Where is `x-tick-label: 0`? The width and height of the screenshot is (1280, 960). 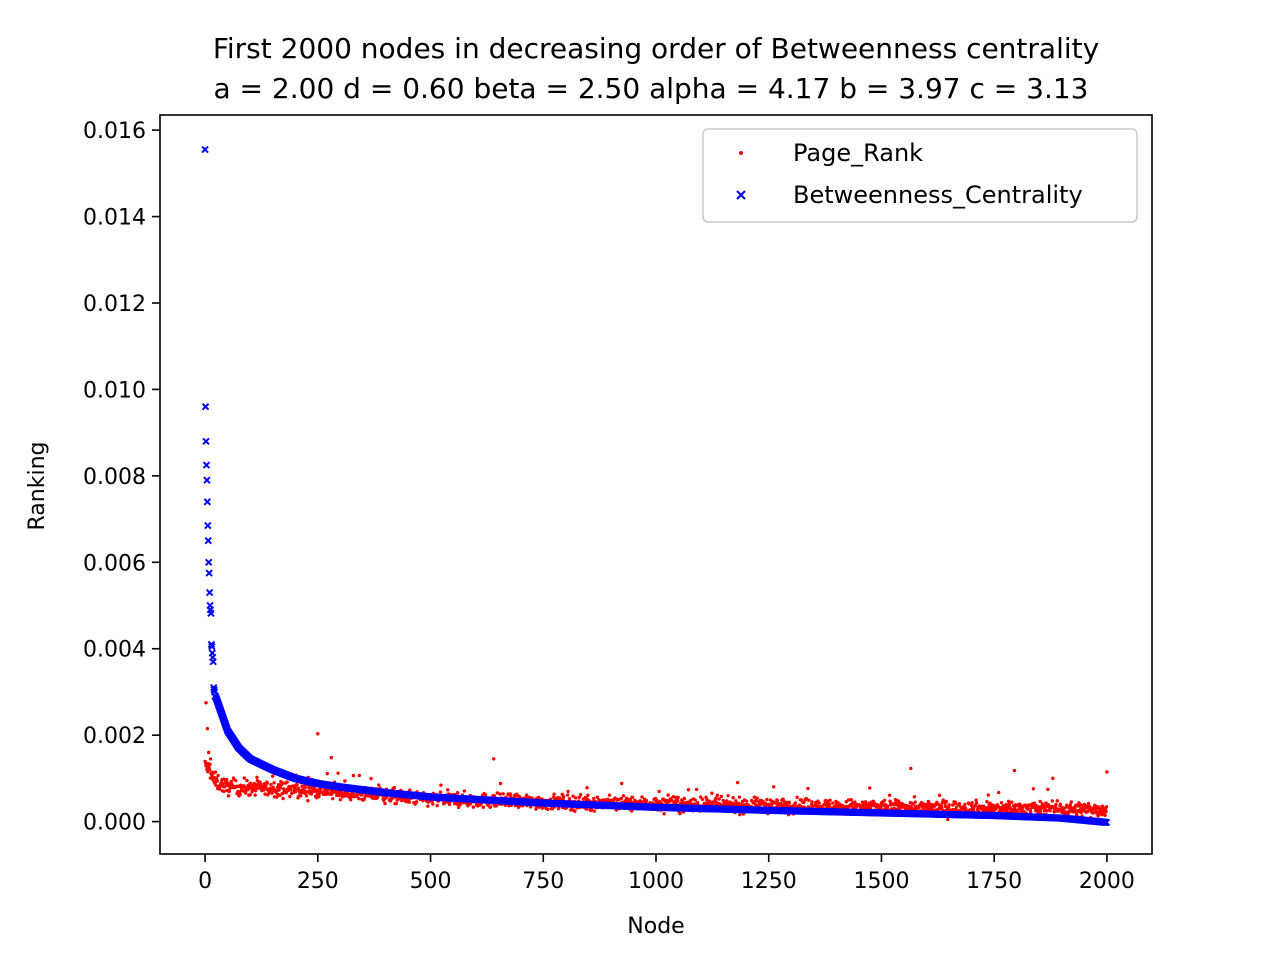
x-tick-label: 0 is located at coordinates (205, 881).